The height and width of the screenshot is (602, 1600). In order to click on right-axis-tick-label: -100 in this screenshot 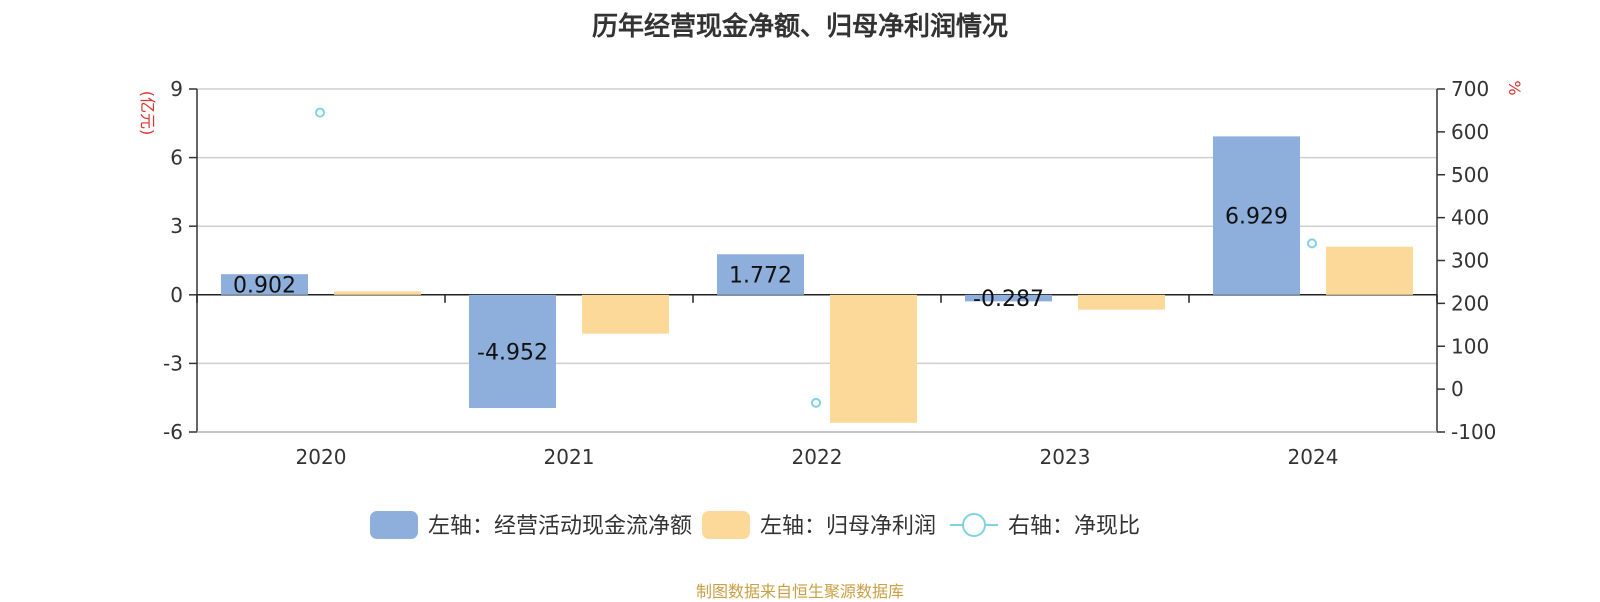, I will do `click(1473, 432)`.